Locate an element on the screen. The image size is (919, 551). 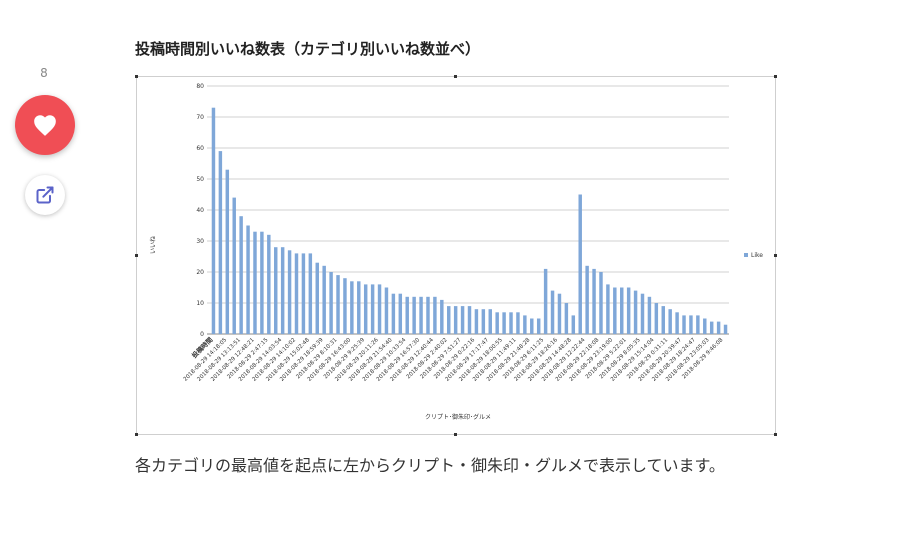
y-tick-label: 40 is located at coordinates (200, 210).